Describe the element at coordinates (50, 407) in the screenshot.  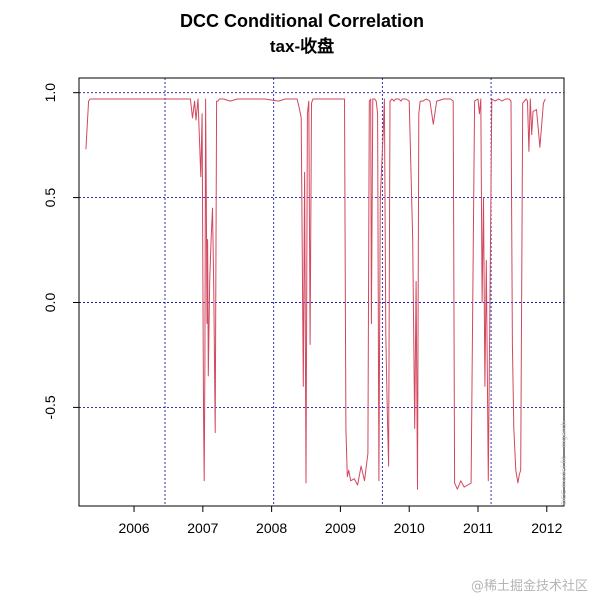
I see `y-tick-label-3: -0.5` at that location.